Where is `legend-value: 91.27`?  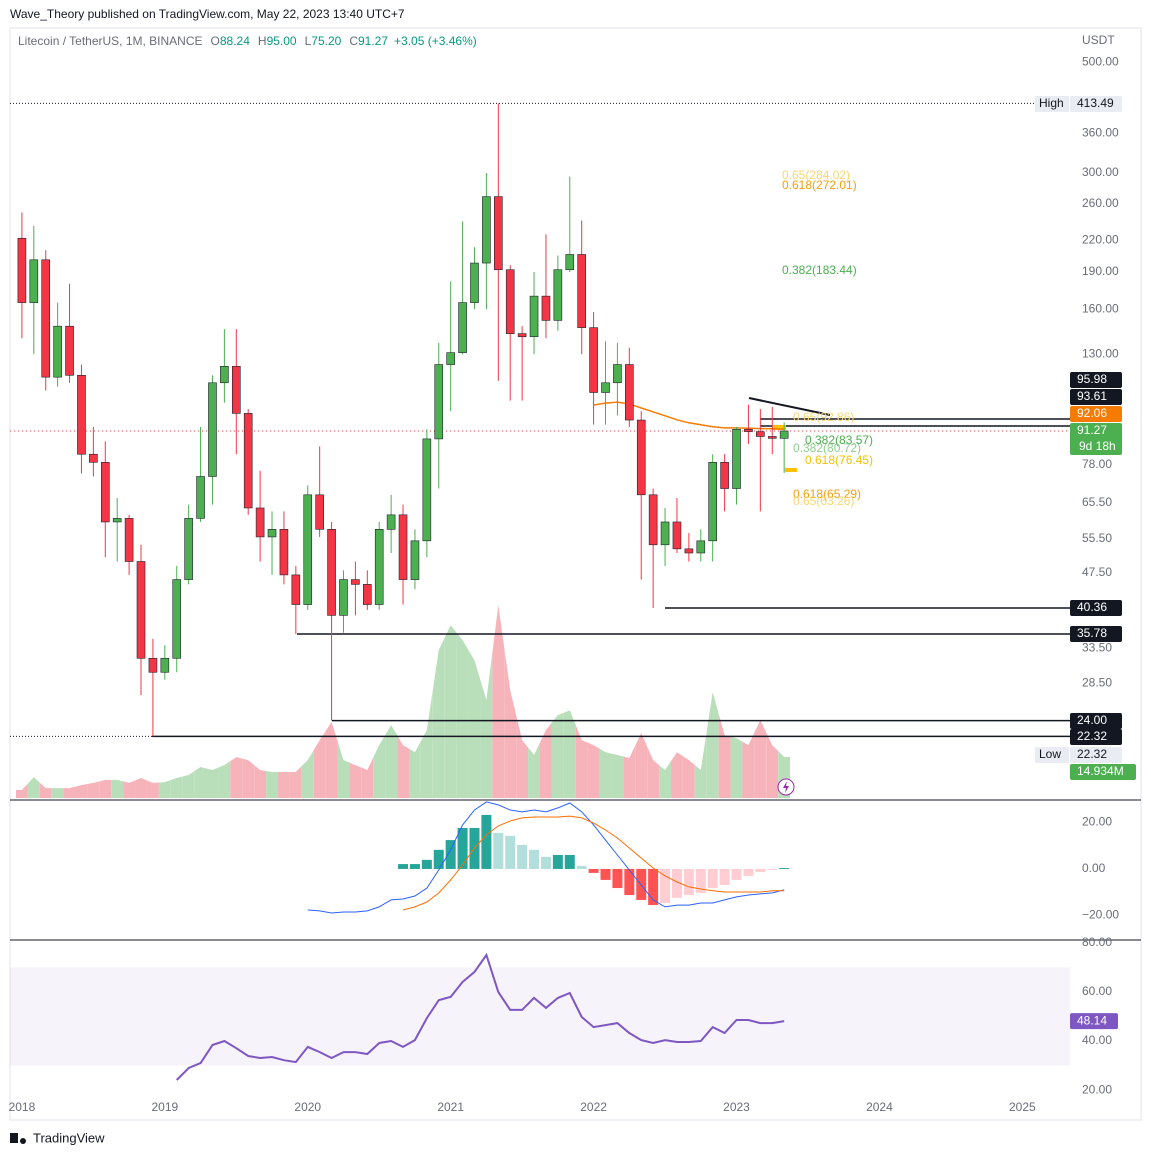
legend-value: 91.27 is located at coordinates (373, 41).